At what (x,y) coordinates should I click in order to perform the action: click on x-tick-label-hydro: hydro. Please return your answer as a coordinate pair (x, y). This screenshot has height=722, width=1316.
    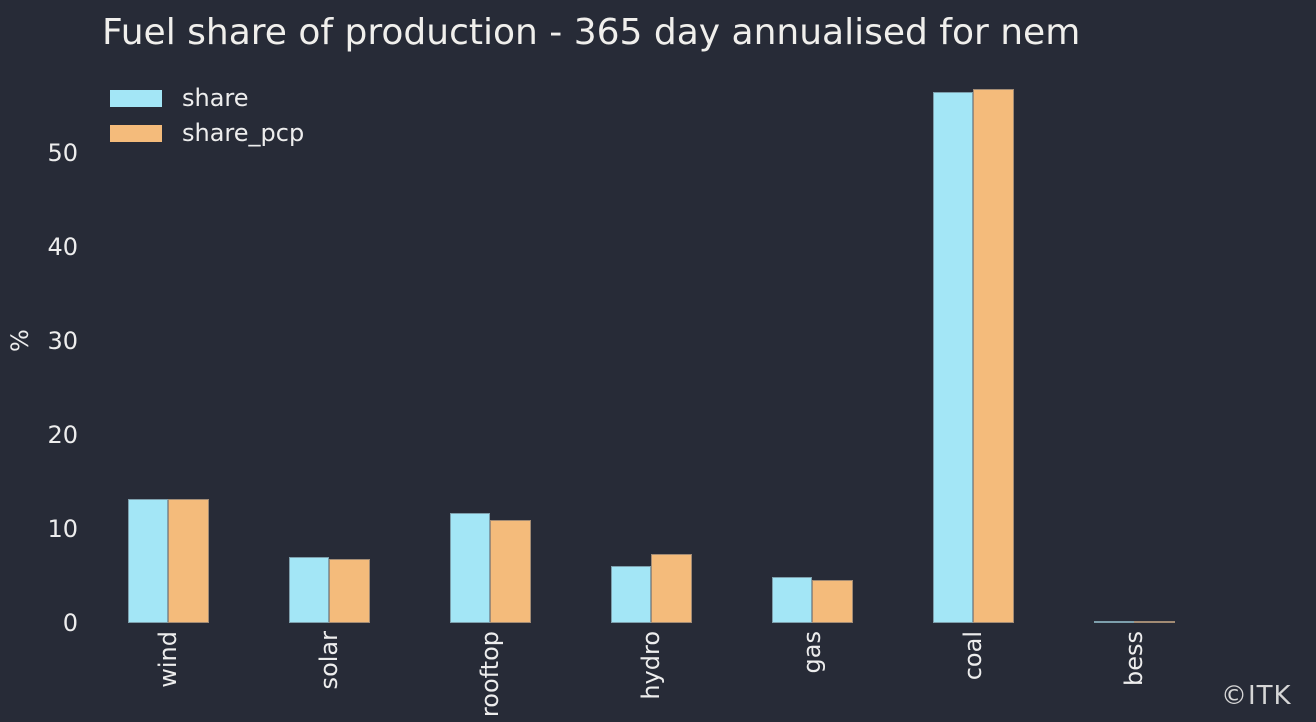
    Looking at the image, I should click on (651, 665).